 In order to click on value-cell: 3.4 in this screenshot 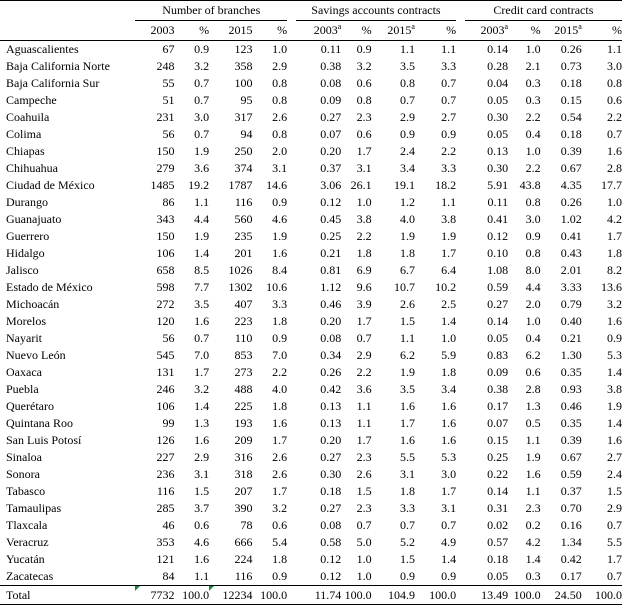, I will do `click(407, 168)`.